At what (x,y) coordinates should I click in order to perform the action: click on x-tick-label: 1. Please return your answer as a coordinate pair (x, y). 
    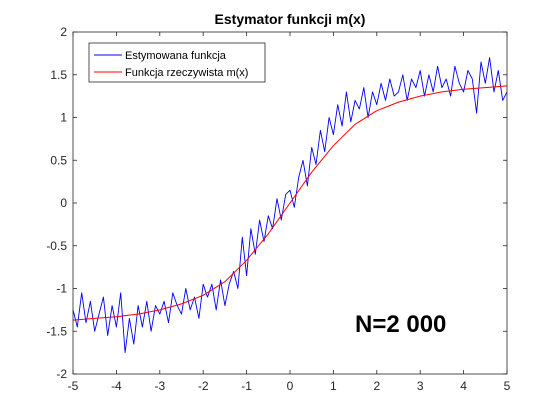
    Looking at the image, I should click on (333, 386).